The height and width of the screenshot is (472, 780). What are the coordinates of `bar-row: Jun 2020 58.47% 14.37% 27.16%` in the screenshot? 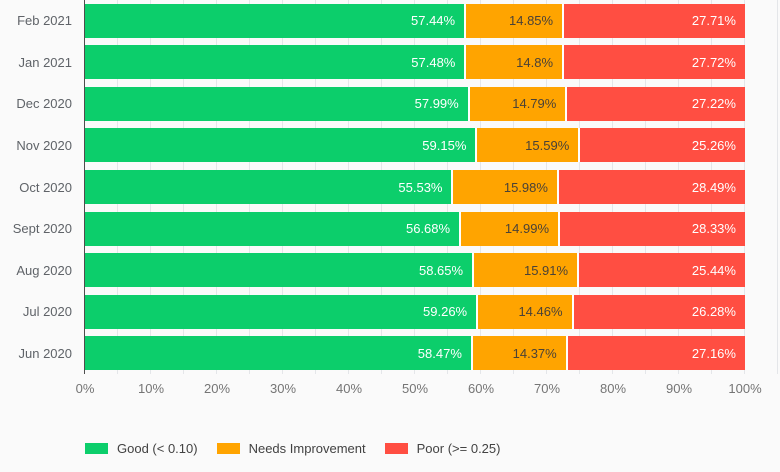 It's located at (390, 354).